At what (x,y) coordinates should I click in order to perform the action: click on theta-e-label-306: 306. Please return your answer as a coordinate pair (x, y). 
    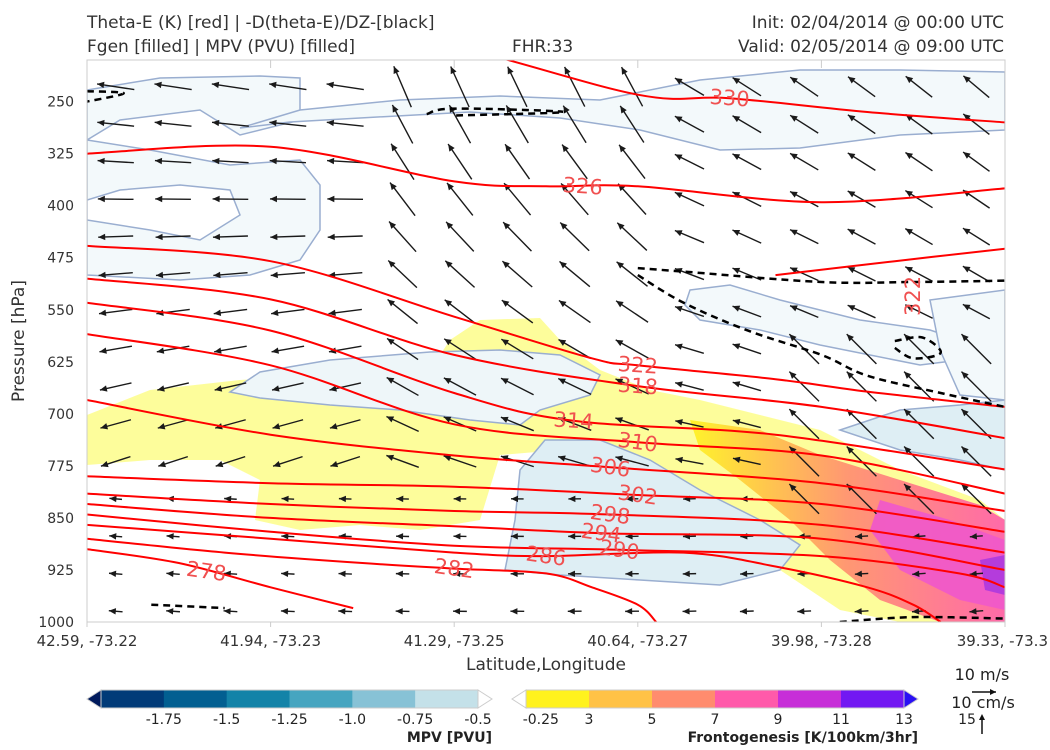
    Looking at the image, I should click on (610, 467).